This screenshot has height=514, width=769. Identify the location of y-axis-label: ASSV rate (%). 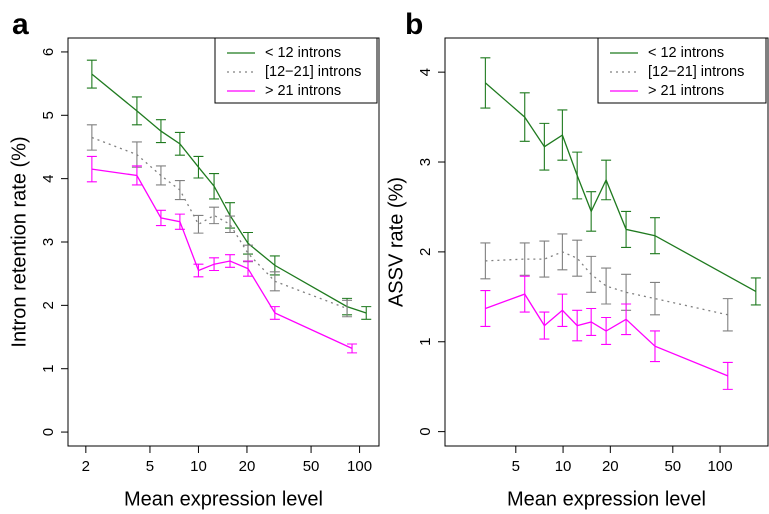
(396, 242).